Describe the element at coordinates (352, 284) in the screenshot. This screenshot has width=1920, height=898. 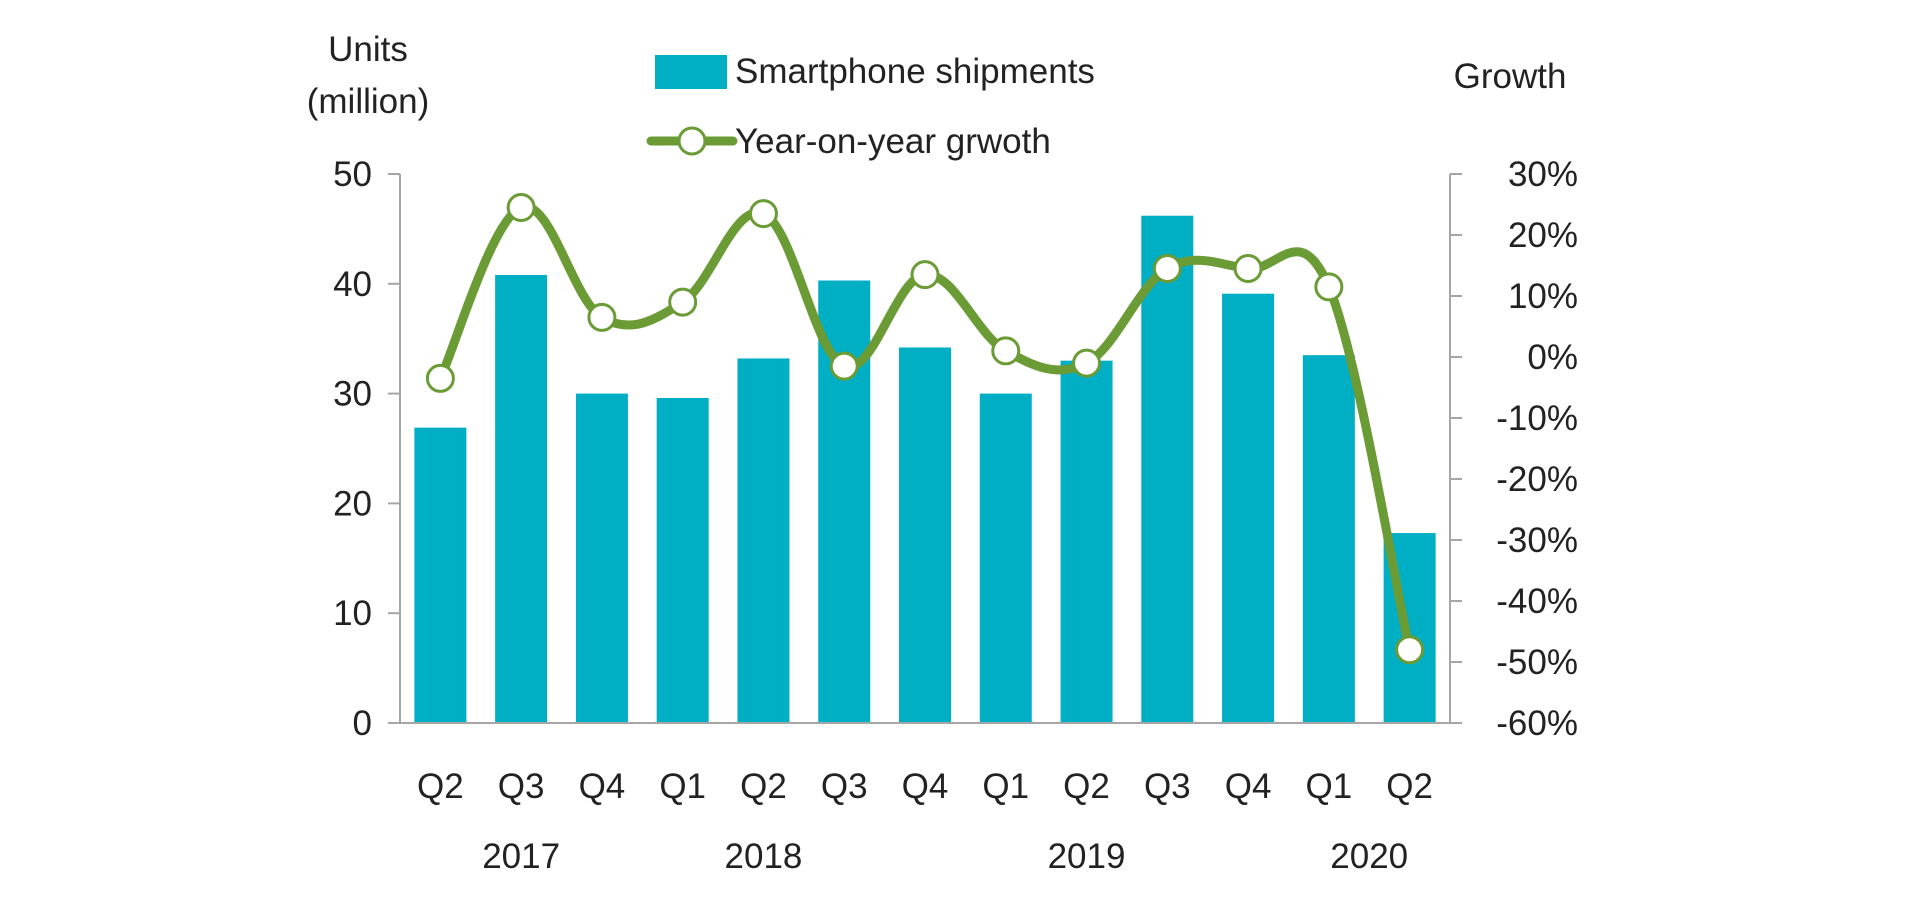
I see `left-tick-label-40: 40` at that location.